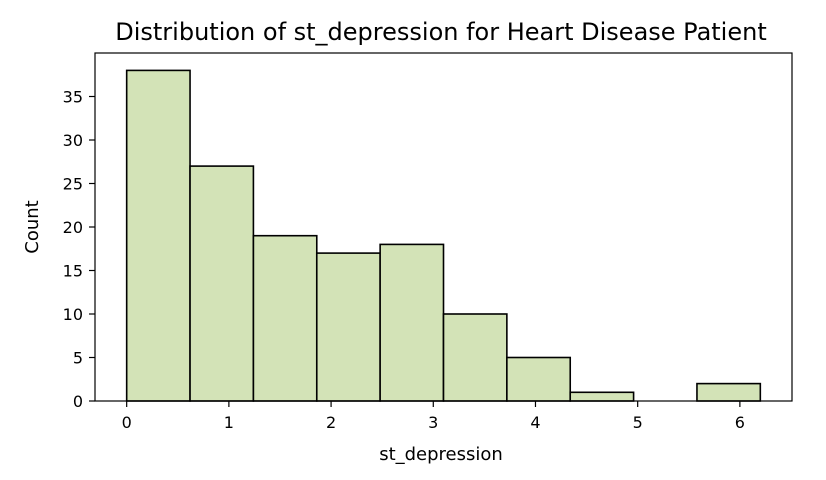 The height and width of the screenshot is (480, 826). I want to click on y-tick-label: 30, so click(73, 140).